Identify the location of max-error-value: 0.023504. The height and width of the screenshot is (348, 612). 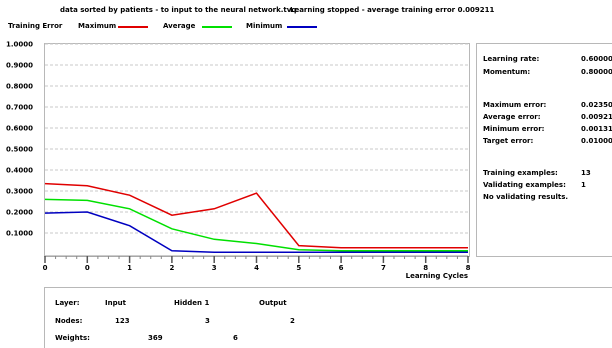
(596, 105).